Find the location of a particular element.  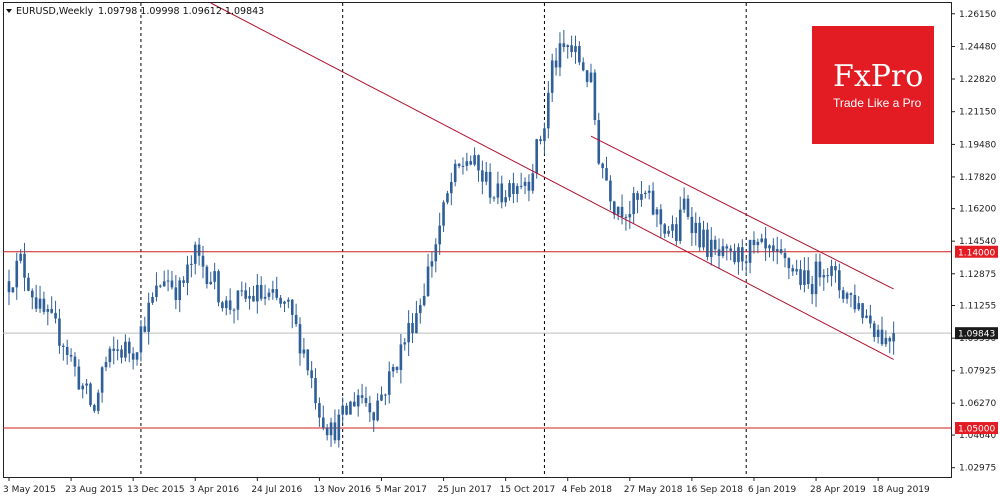

ohlc-values: 1.09798 1.09998 1.09612 1.09843 is located at coordinates (181, 11).